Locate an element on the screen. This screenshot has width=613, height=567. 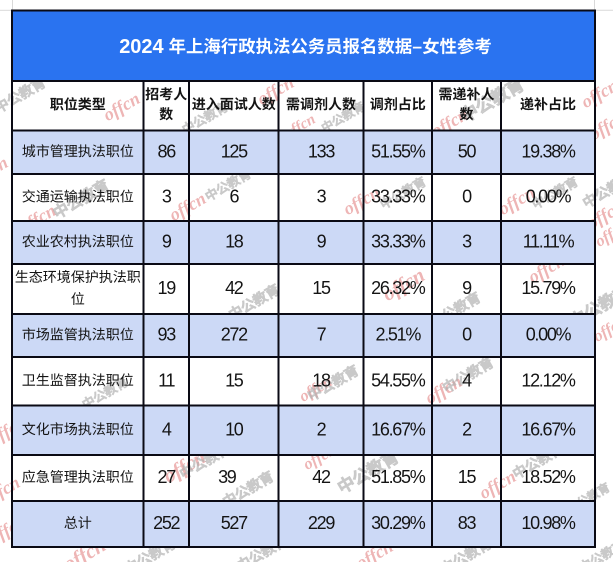
svg-text: 39 is located at coordinates (227, 477).